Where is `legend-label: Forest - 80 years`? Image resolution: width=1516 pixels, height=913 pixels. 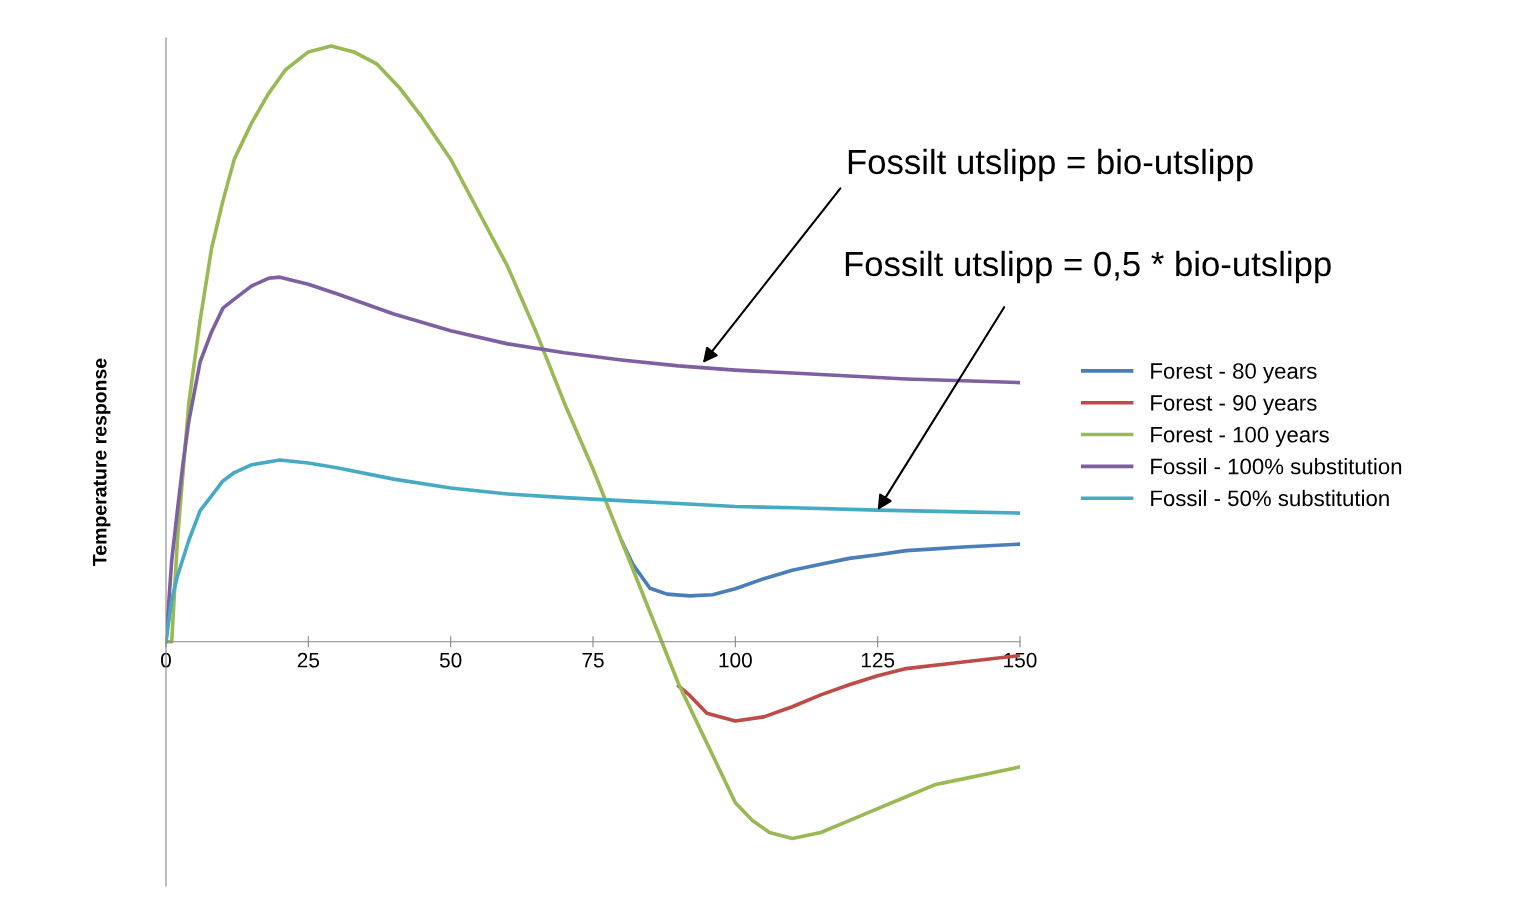
legend-label: Forest - 80 years is located at coordinates (1234, 373).